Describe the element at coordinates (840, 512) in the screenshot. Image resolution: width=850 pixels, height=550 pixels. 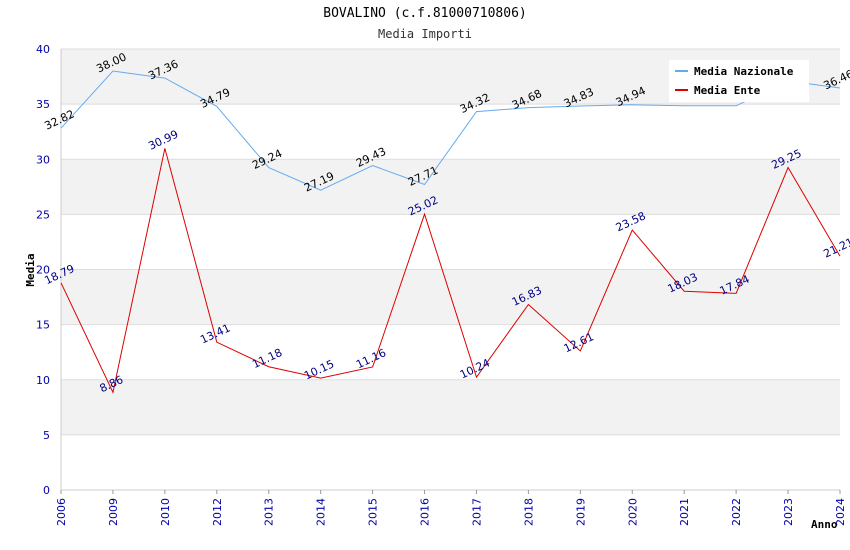
I see `x-tick-label: 2024` at that location.